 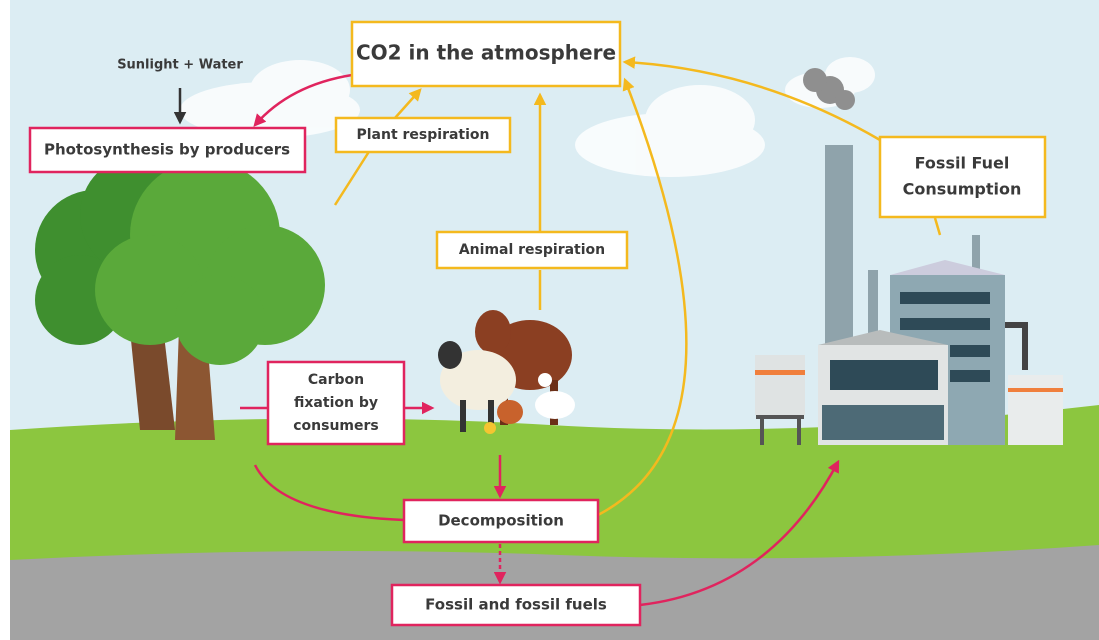 I want to click on animal-respiration-label: Animal respiration, so click(x=532, y=250).